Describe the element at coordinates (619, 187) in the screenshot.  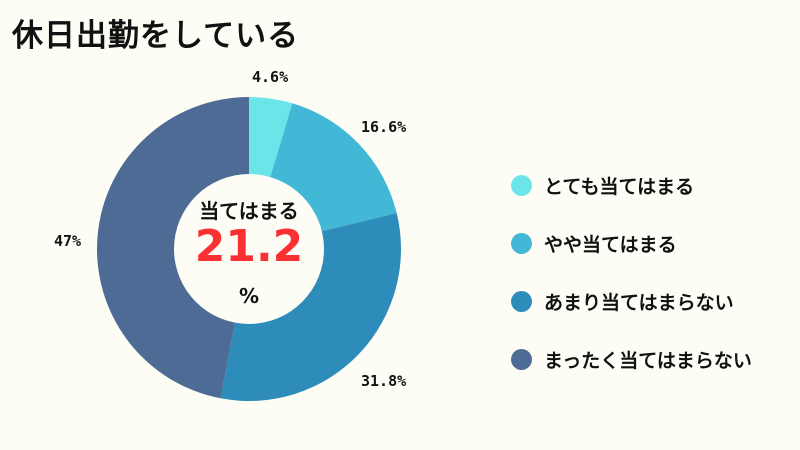
I see `legend-label: とても当てはまる` at that location.